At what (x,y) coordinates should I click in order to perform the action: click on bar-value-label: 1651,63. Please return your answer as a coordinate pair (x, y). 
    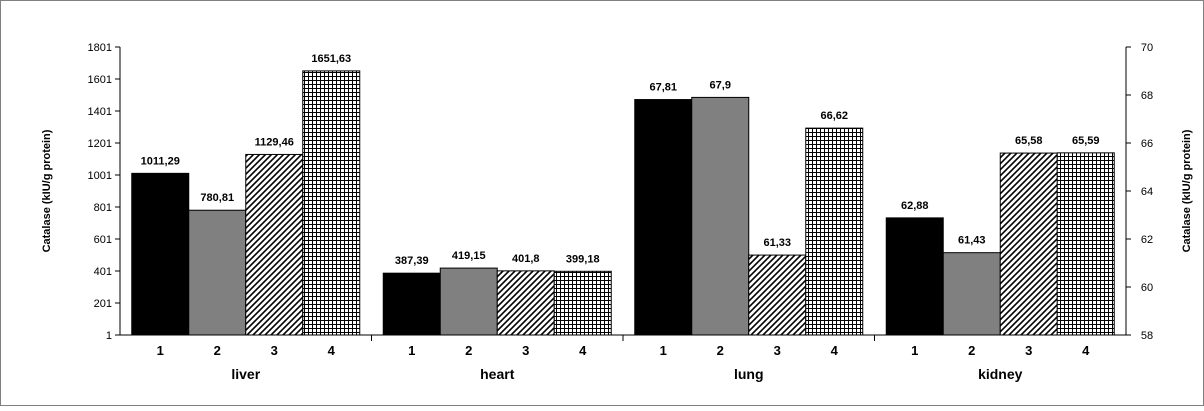
    Looking at the image, I should click on (331, 59).